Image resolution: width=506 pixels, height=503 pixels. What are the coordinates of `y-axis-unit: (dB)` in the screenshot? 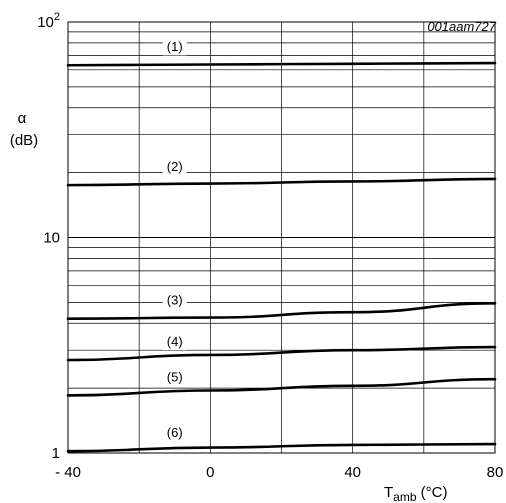 It's located at (24, 140).